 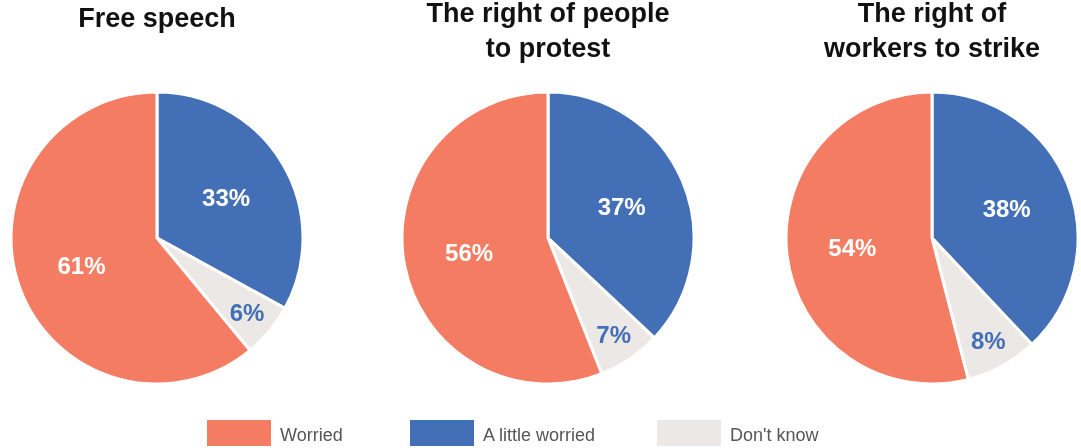 I want to click on data-label: 37%, so click(x=621, y=206).